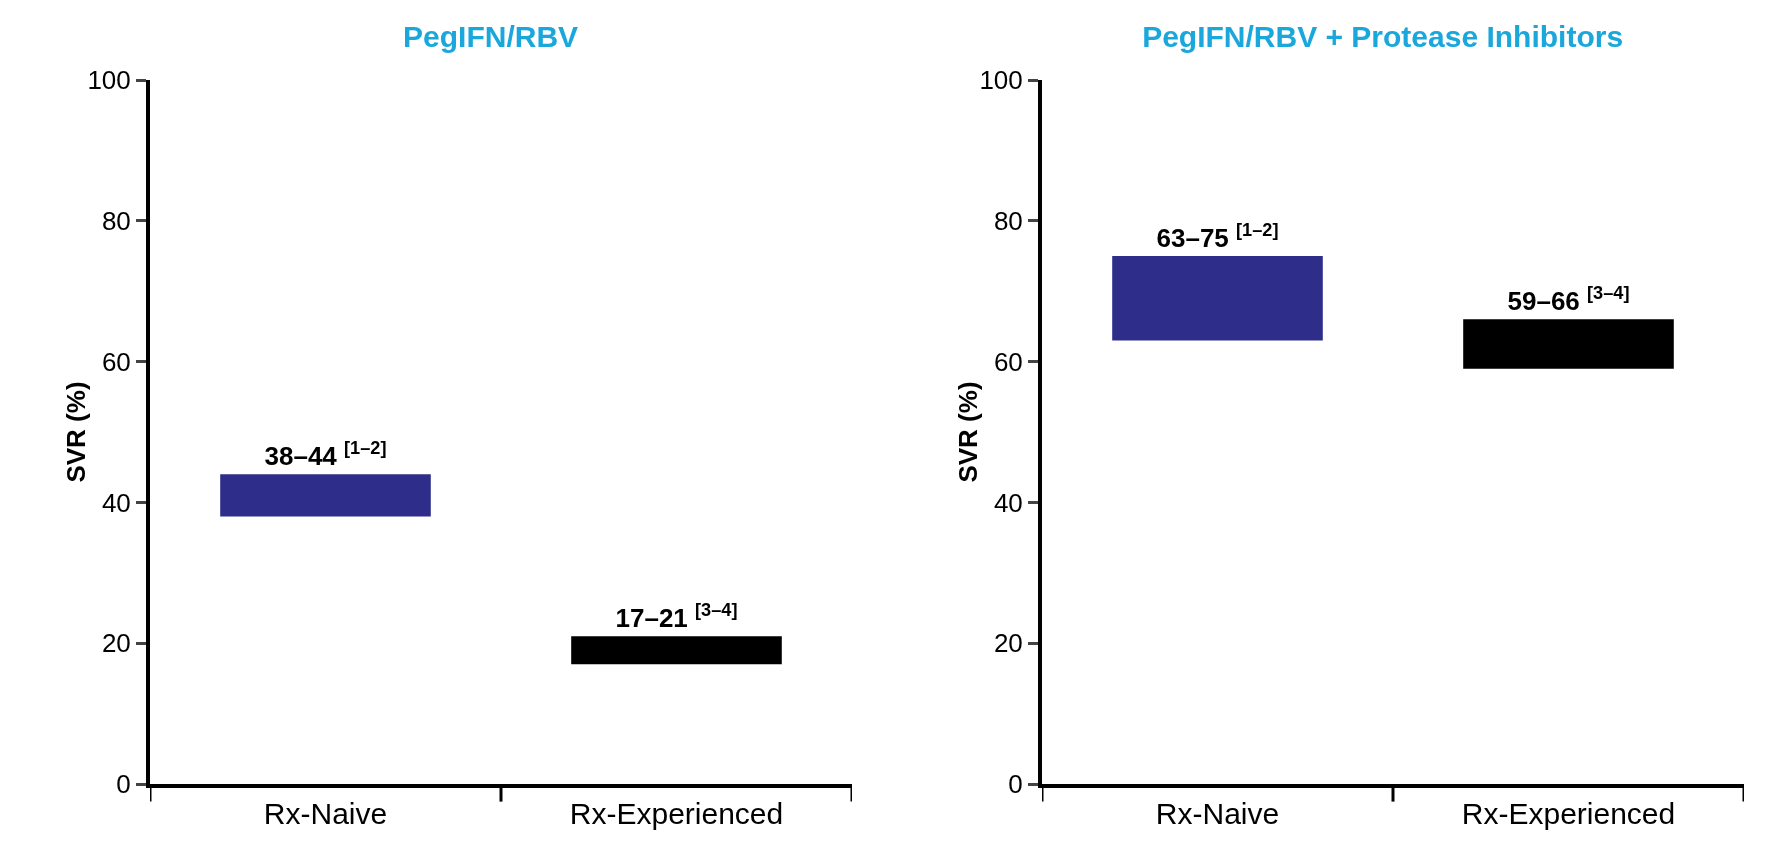 Image resolution: width=1785 pixels, height=854 pixels. What do you see at coordinates (676, 617) in the screenshot?
I see `data-label: 17–21 $^{[3–4]}$` at bounding box center [676, 617].